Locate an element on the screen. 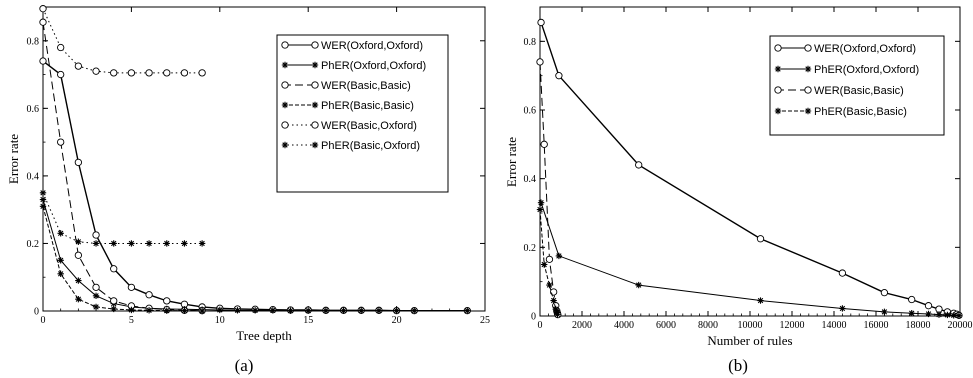 Image resolution: width=973 pixels, height=378 pixels. x-tick-label: 4000 is located at coordinates (624, 325).